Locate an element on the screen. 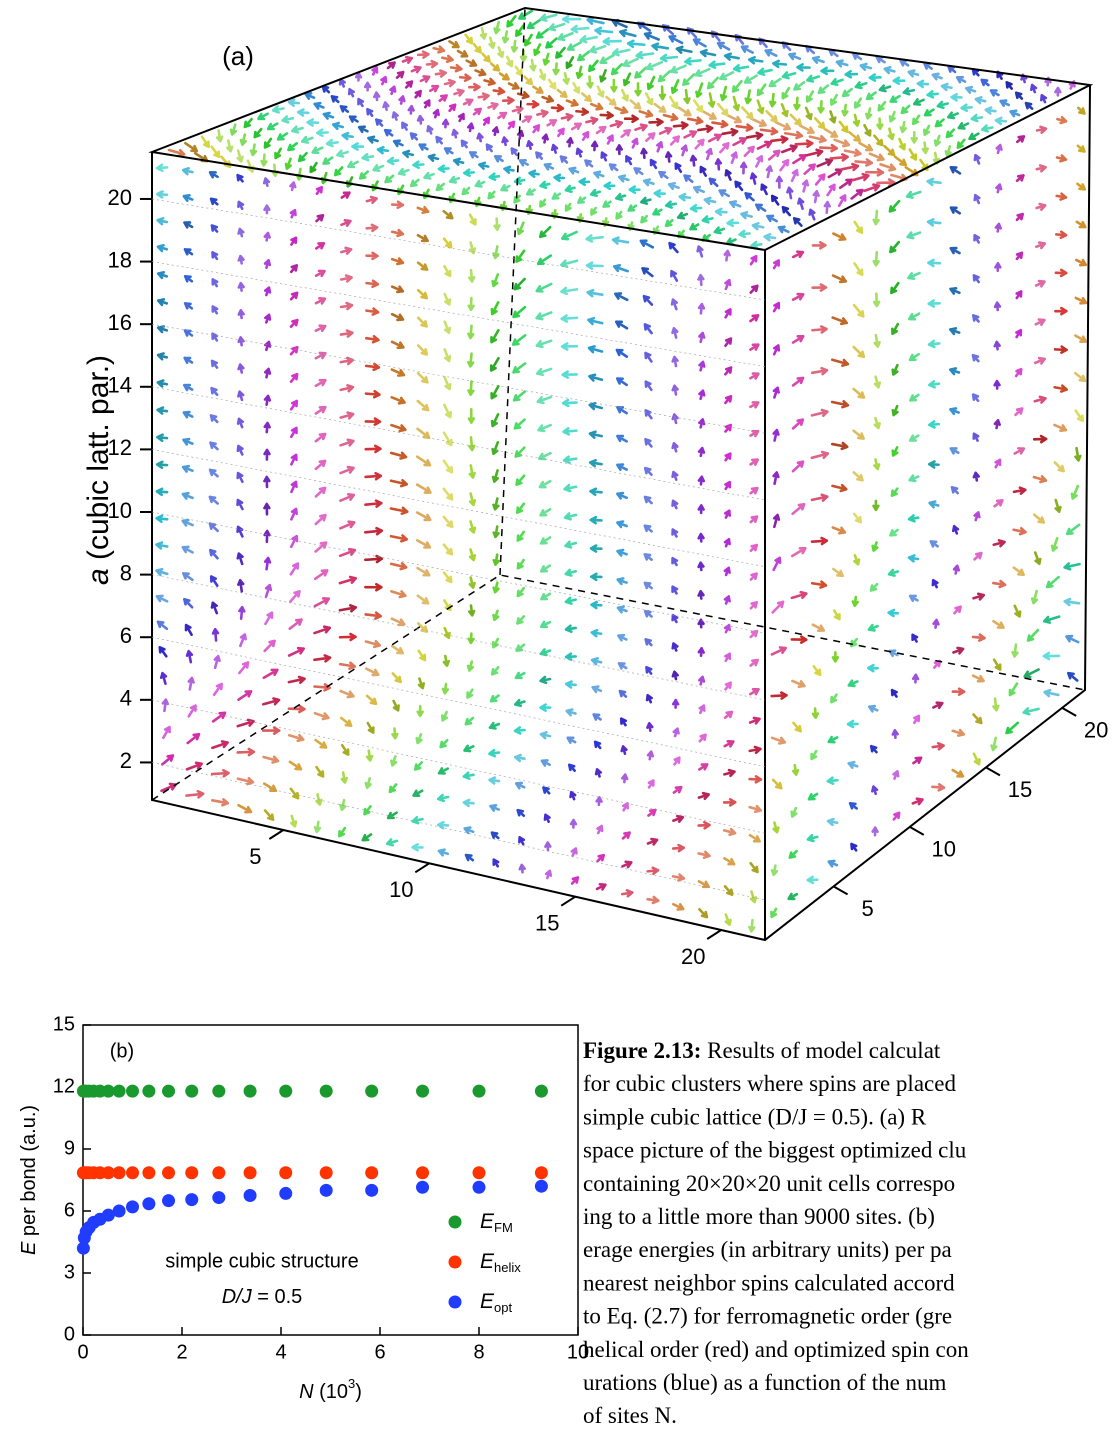 The height and width of the screenshot is (1448, 1118). caption-line: of sites N. is located at coordinates (630, 1415).